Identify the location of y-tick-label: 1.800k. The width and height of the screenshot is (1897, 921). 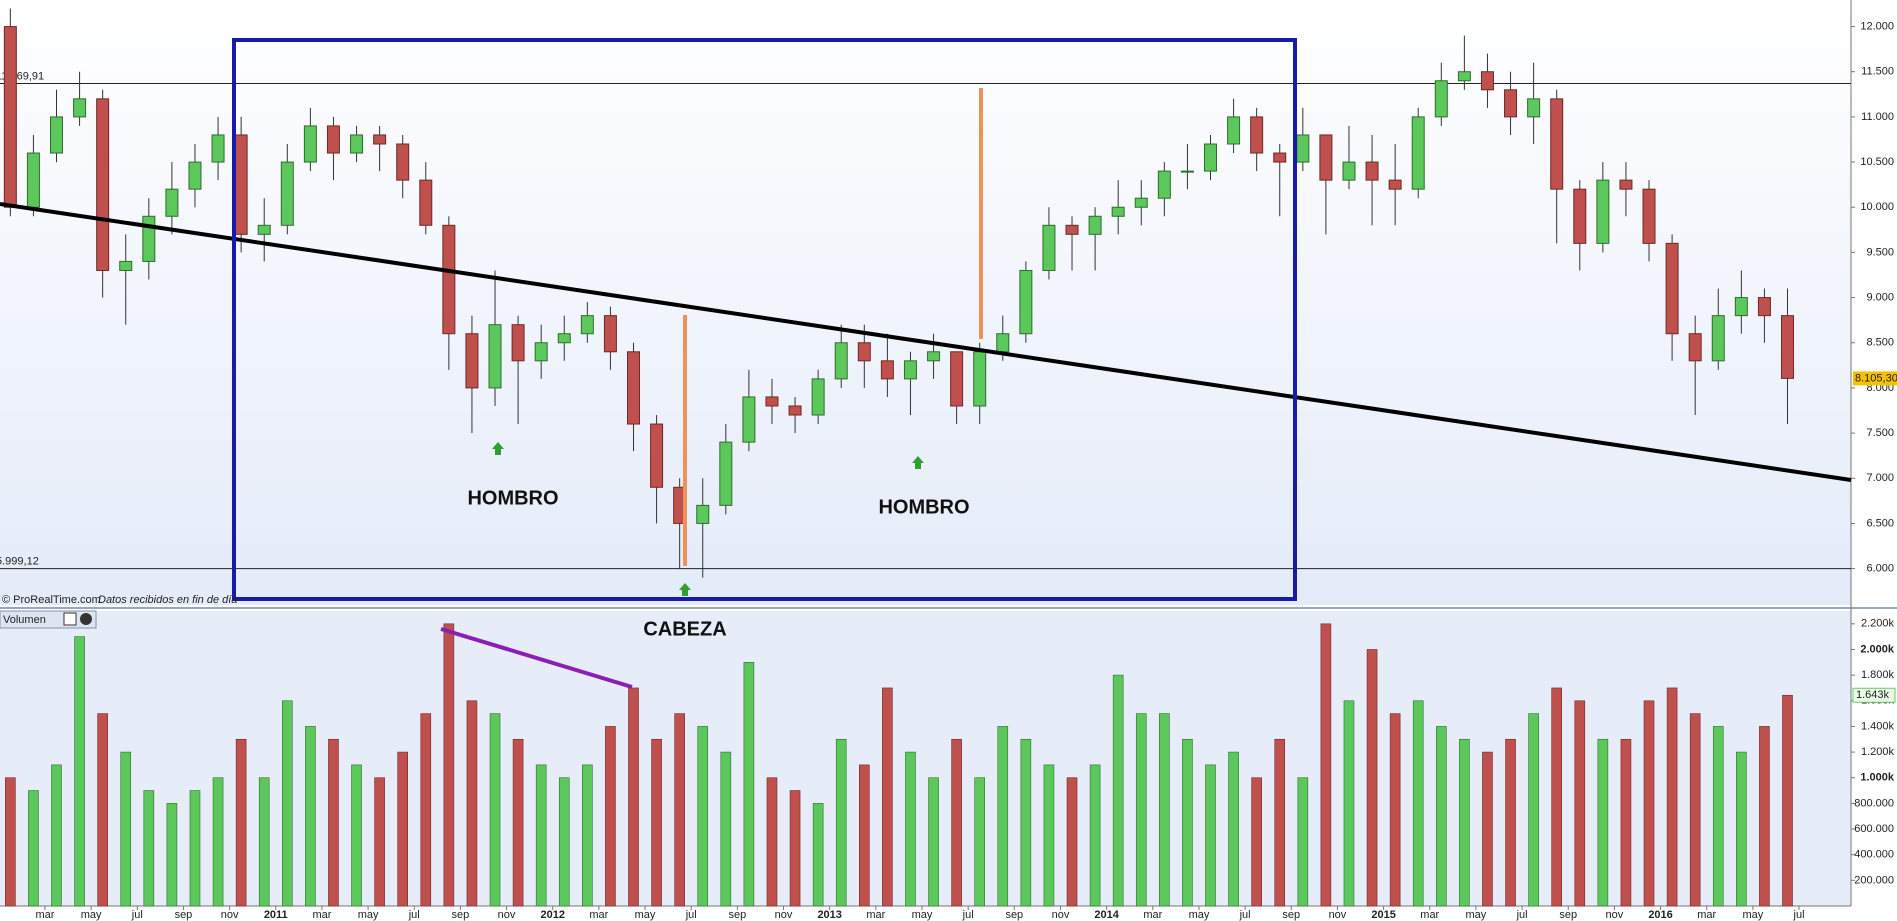
(1878, 675).